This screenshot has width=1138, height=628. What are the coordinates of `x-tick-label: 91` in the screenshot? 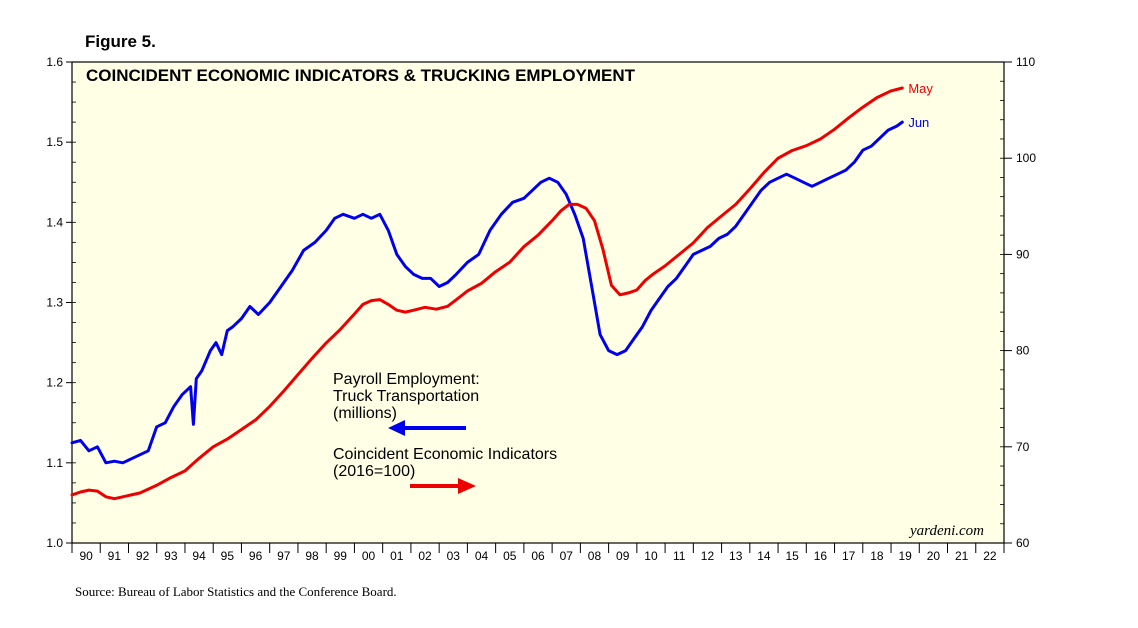 It's located at (115, 556).